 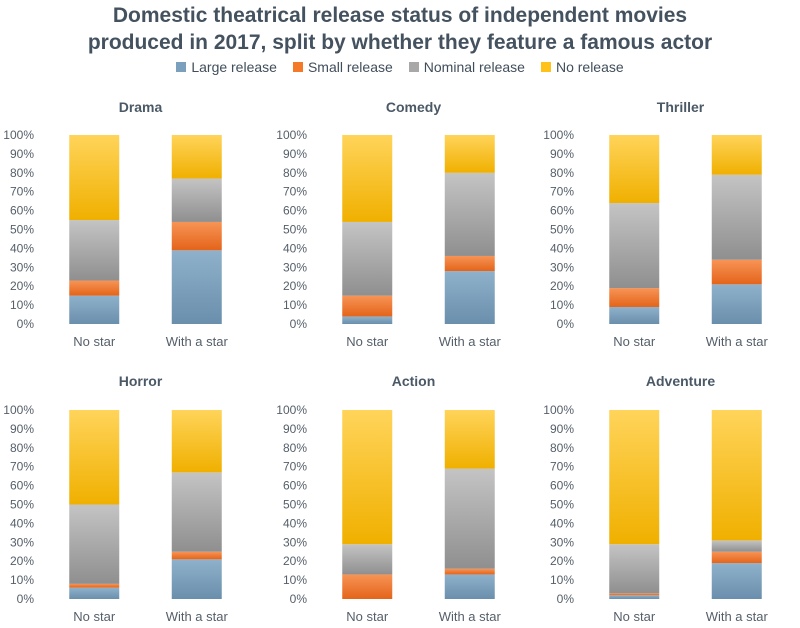 What do you see at coordinates (141, 381) in the screenshot?
I see `panel-title-horror: Horror` at bounding box center [141, 381].